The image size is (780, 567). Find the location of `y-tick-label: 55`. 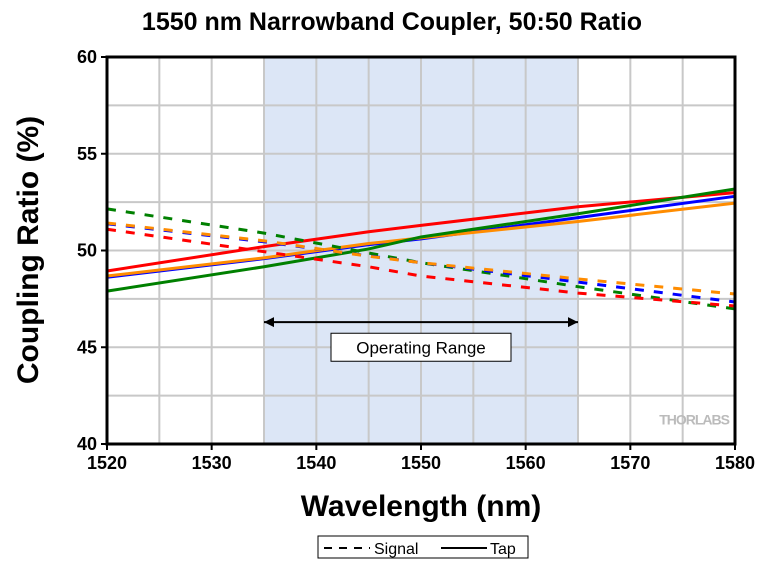

y-tick-label: 55 is located at coordinates (87, 154).